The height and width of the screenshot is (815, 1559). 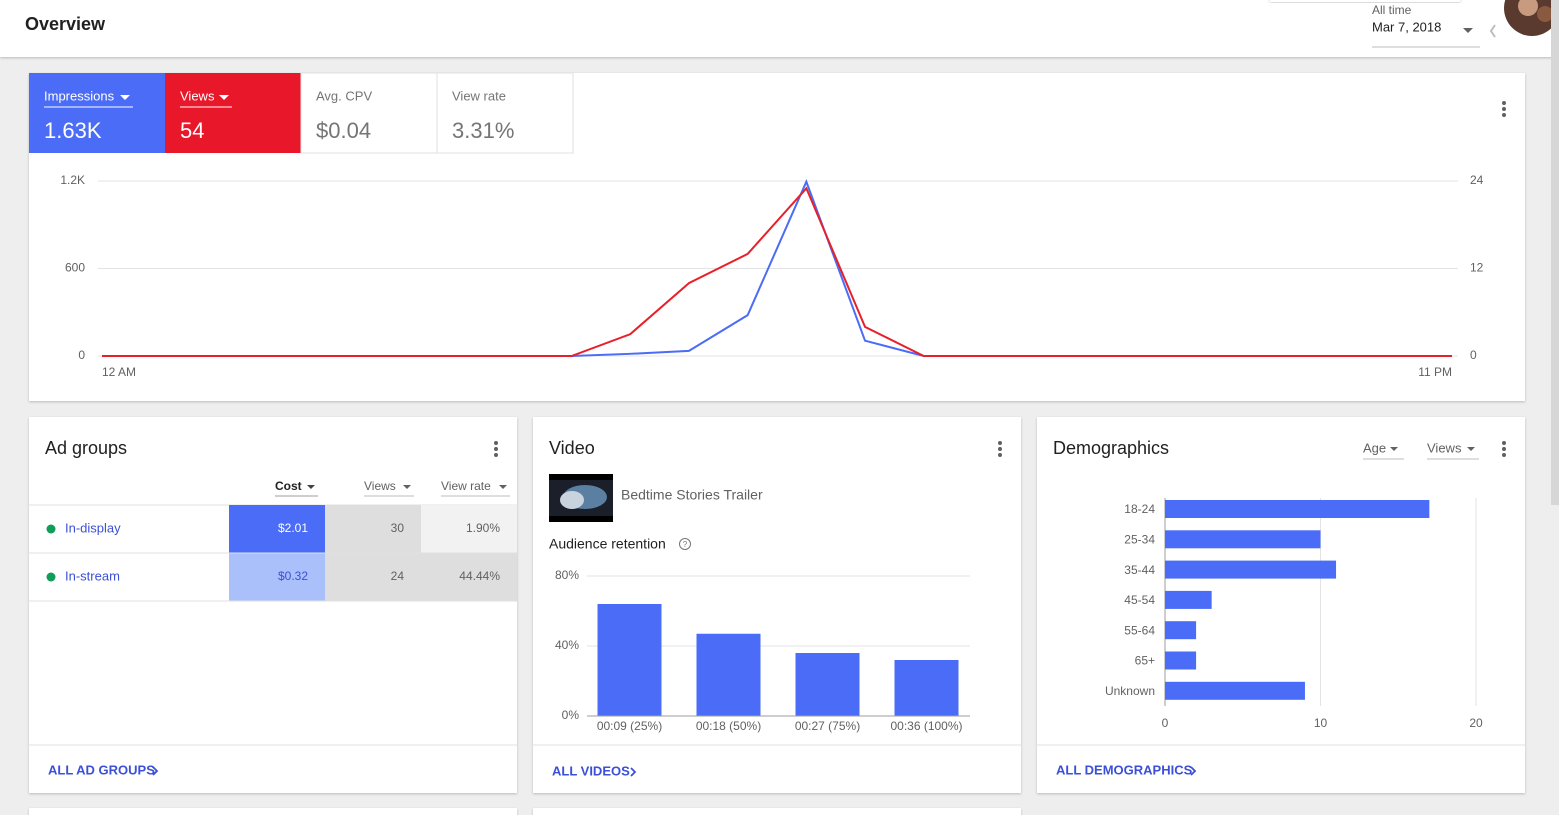 I want to click on x-tick-label: 11 PM, so click(x=1435, y=372).